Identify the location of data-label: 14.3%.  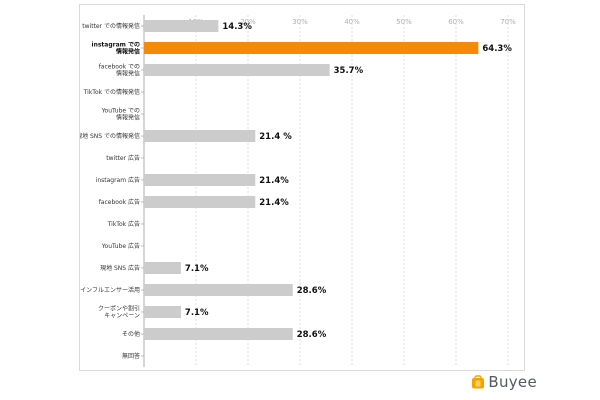
(237, 27).